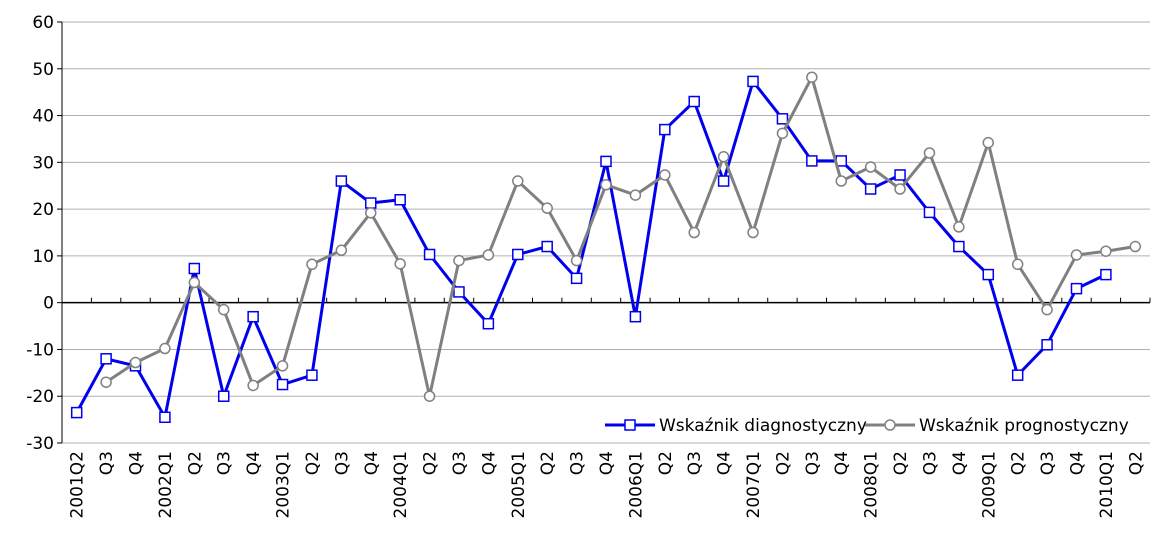 This screenshot has height=553, width=1151. What do you see at coordinates (43, 163) in the screenshot?
I see `y-tick-label: 30` at bounding box center [43, 163].